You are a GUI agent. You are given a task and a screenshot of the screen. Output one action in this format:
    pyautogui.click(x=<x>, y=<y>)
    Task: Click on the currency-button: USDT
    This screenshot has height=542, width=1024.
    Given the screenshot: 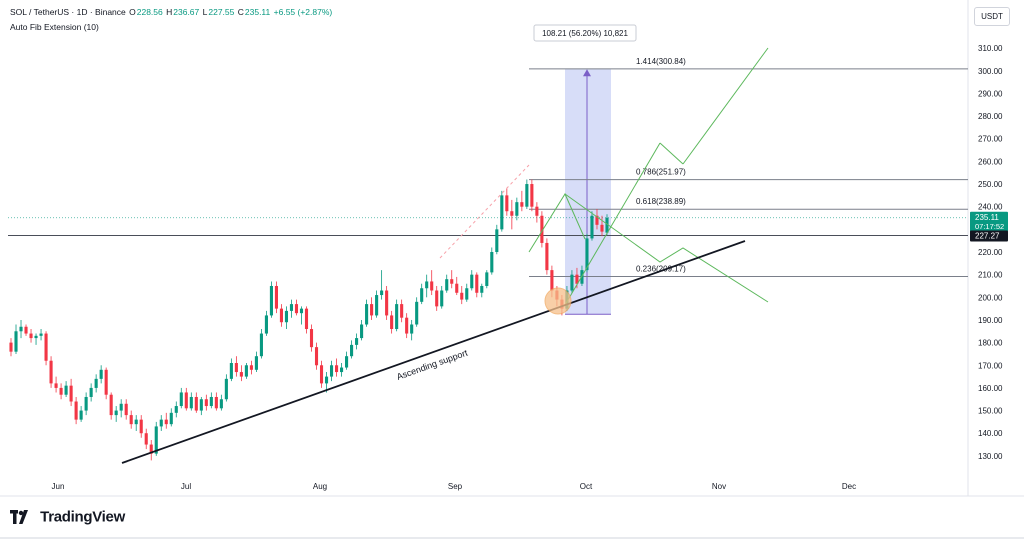 What is the action you would take?
    pyautogui.click(x=992, y=16)
    